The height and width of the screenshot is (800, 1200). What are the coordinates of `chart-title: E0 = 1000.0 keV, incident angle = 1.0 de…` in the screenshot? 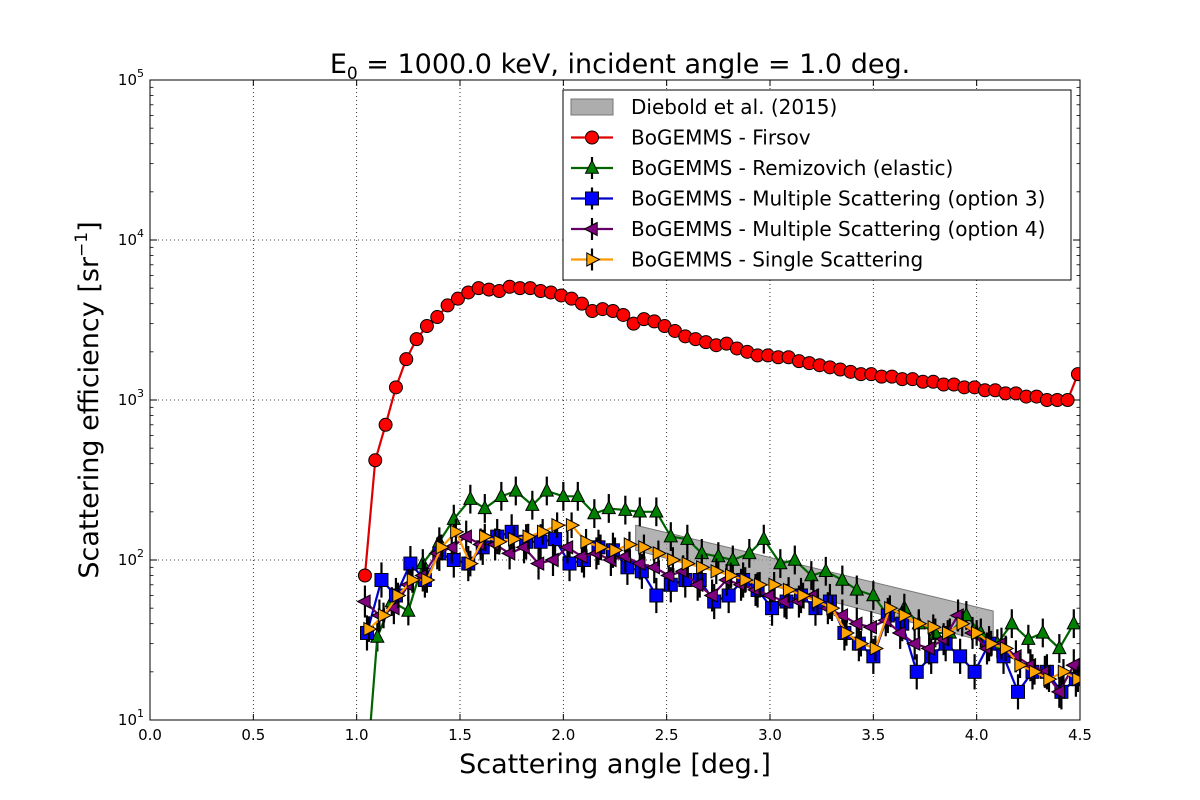 It's located at (620, 66).